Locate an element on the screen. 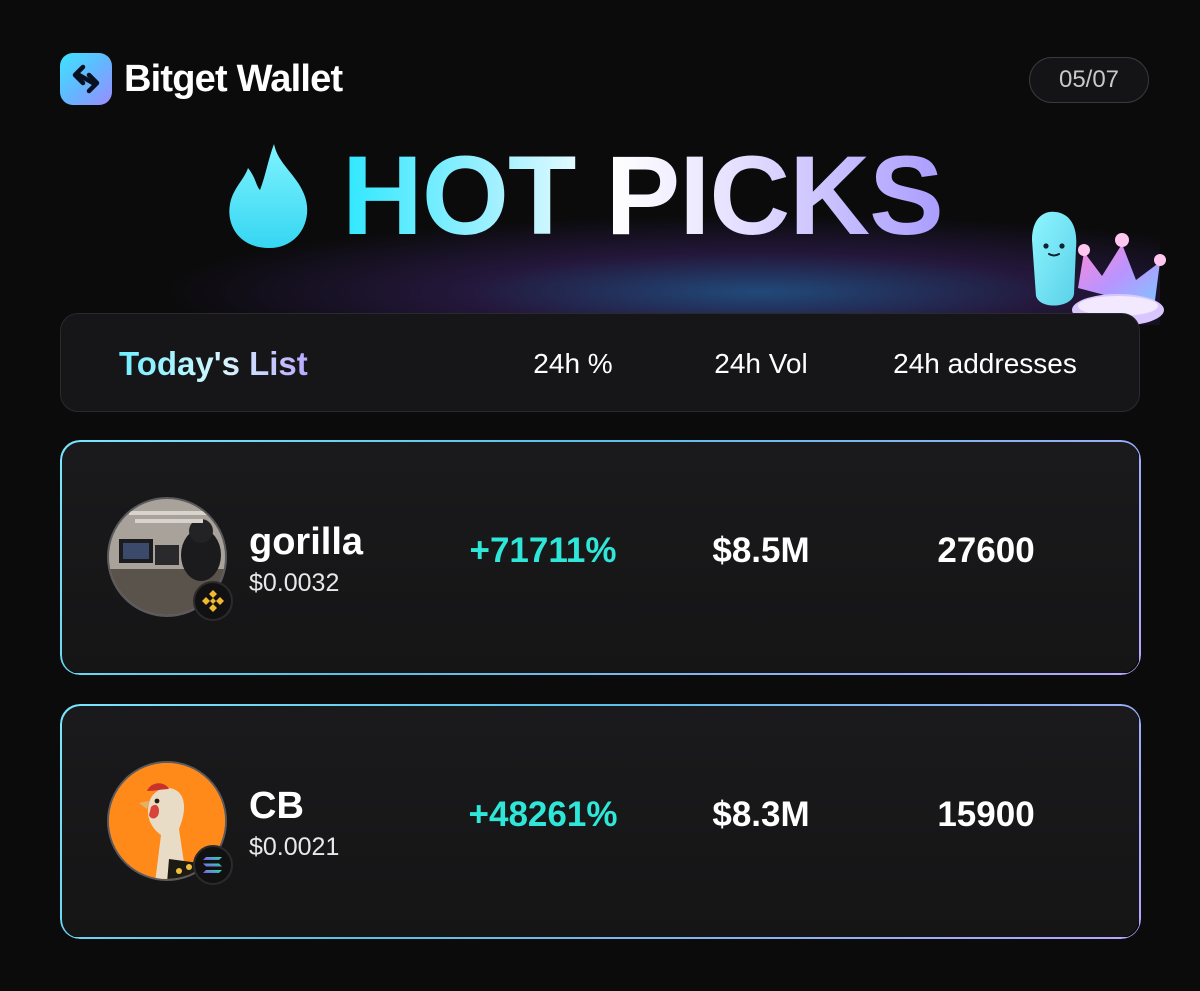 Image resolution: width=1200 pixels, height=991 pixels. token-name: CB is located at coordinates (276, 806).